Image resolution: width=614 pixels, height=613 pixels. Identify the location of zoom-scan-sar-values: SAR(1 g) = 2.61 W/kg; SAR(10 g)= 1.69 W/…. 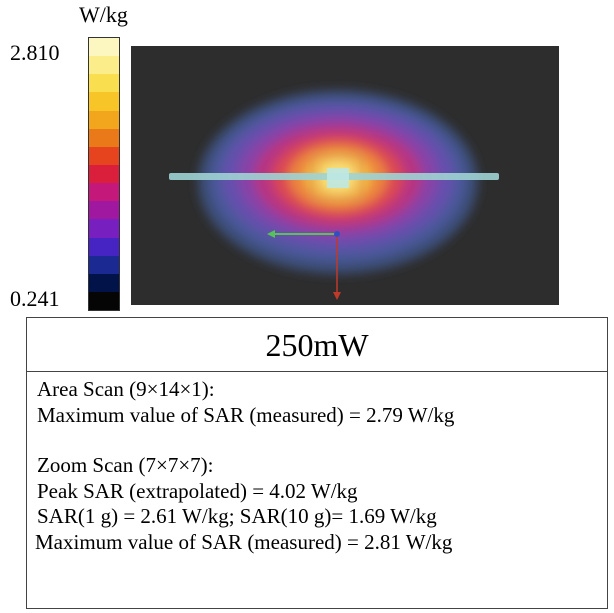
(237, 516).